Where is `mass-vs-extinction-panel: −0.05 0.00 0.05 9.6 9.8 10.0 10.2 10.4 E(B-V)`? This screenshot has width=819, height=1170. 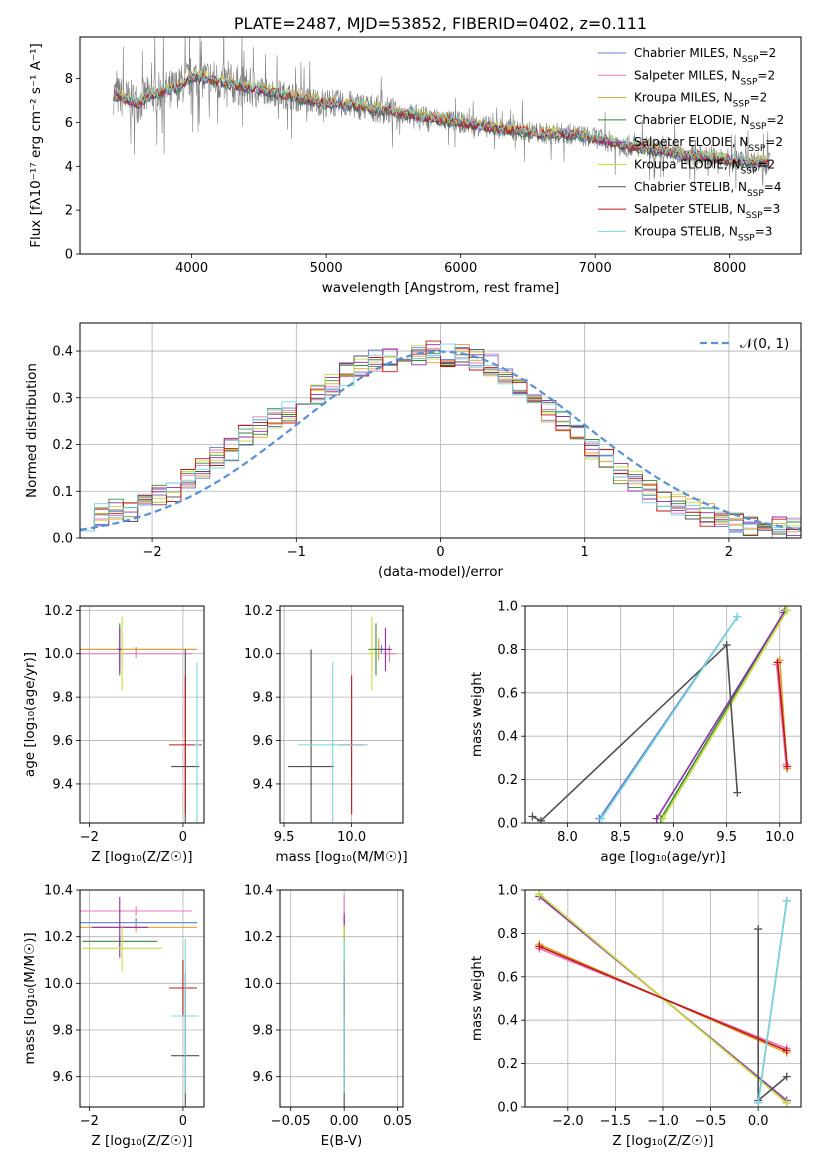
mass-vs-extinction-panel: −0.05 0.00 0.05 9.6 9.8 10.0 10.2 10.4 E(B-V) is located at coordinates (328, 1017).